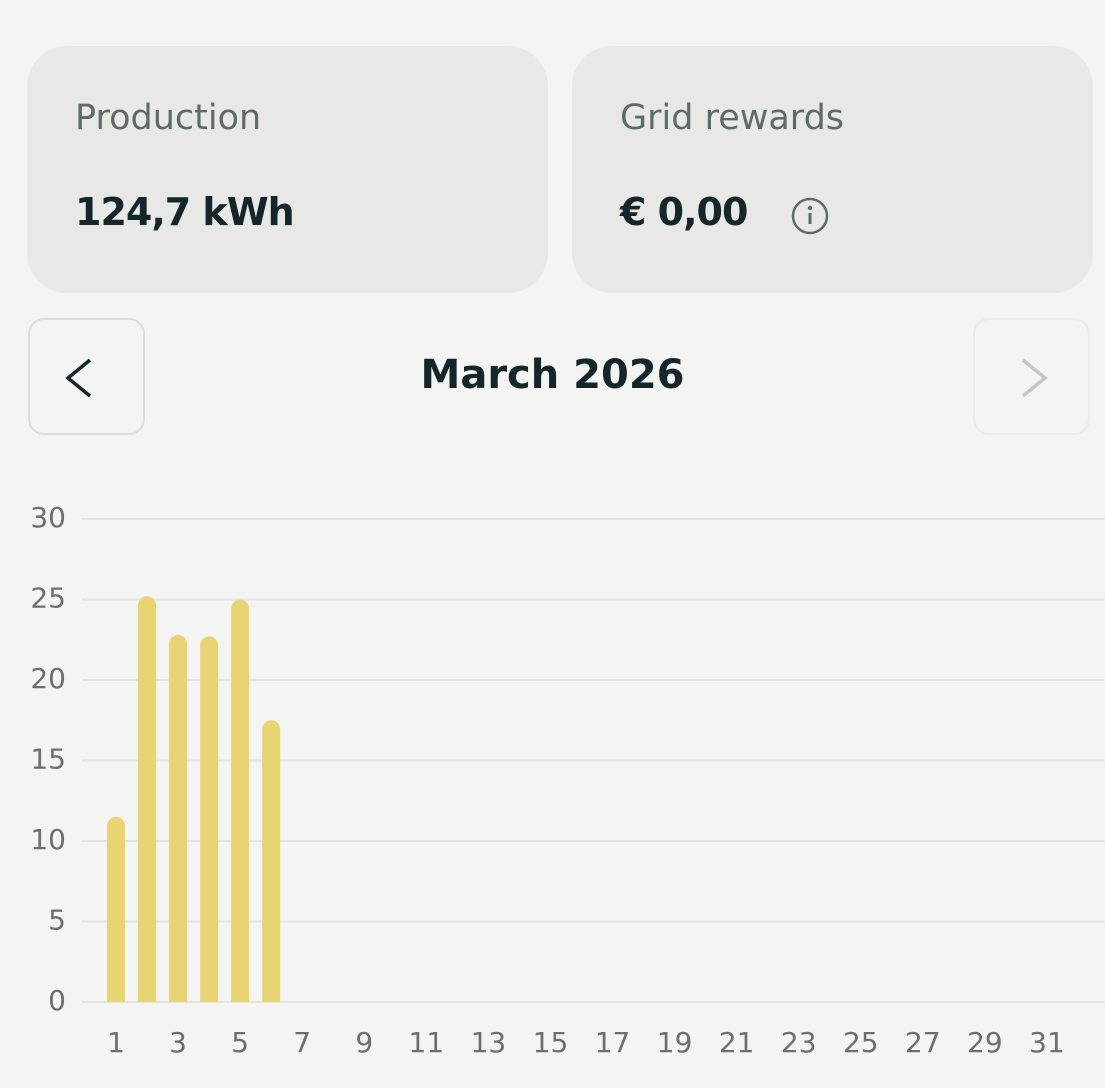  I want to click on x-tick-label: 17, so click(613, 1042).